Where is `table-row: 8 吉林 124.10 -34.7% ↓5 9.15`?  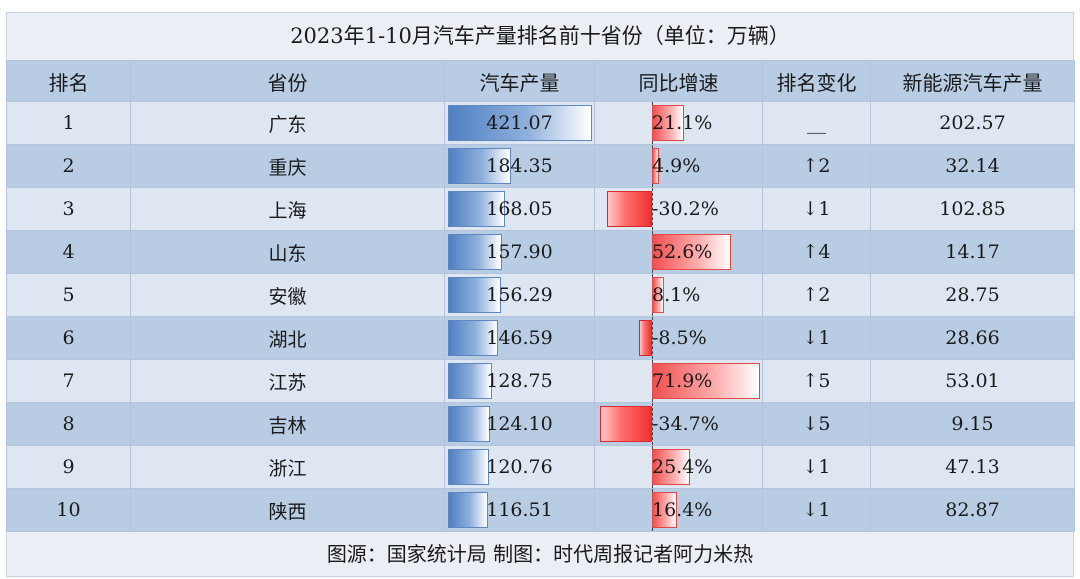 table-row: 8 吉林 124.10 -34.7% ↓5 9.15 is located at coordinates (540, 424).